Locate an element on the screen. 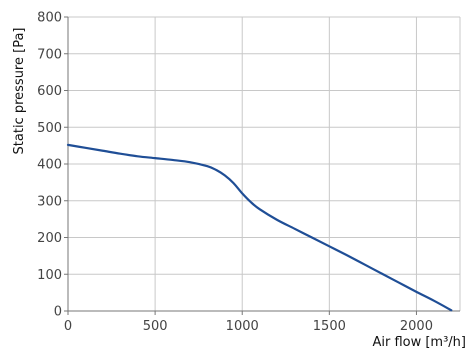 This screenshot has width=469, height=351. x-tick-labels: 0 500 1000 1500 2000 is located at coordinates (248, 326).